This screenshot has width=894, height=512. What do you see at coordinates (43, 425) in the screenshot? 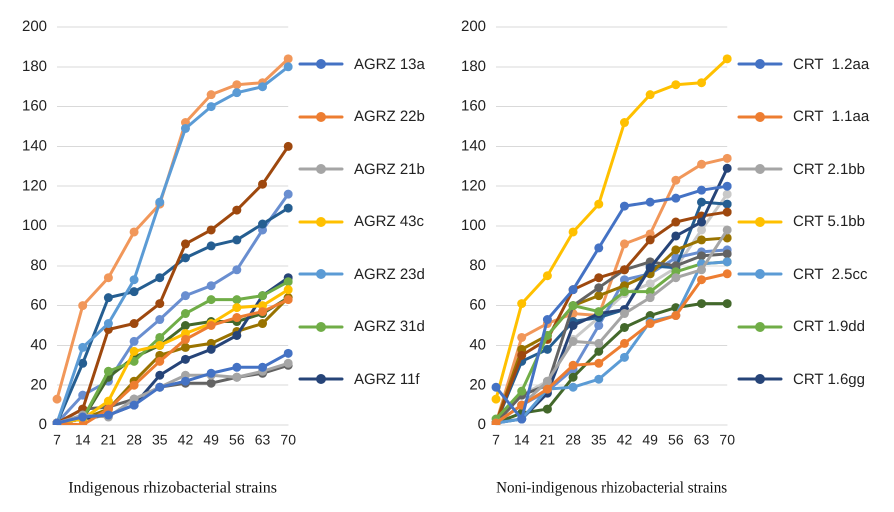
I see `y-tick-label: 0` at bounding box center [43, 425].